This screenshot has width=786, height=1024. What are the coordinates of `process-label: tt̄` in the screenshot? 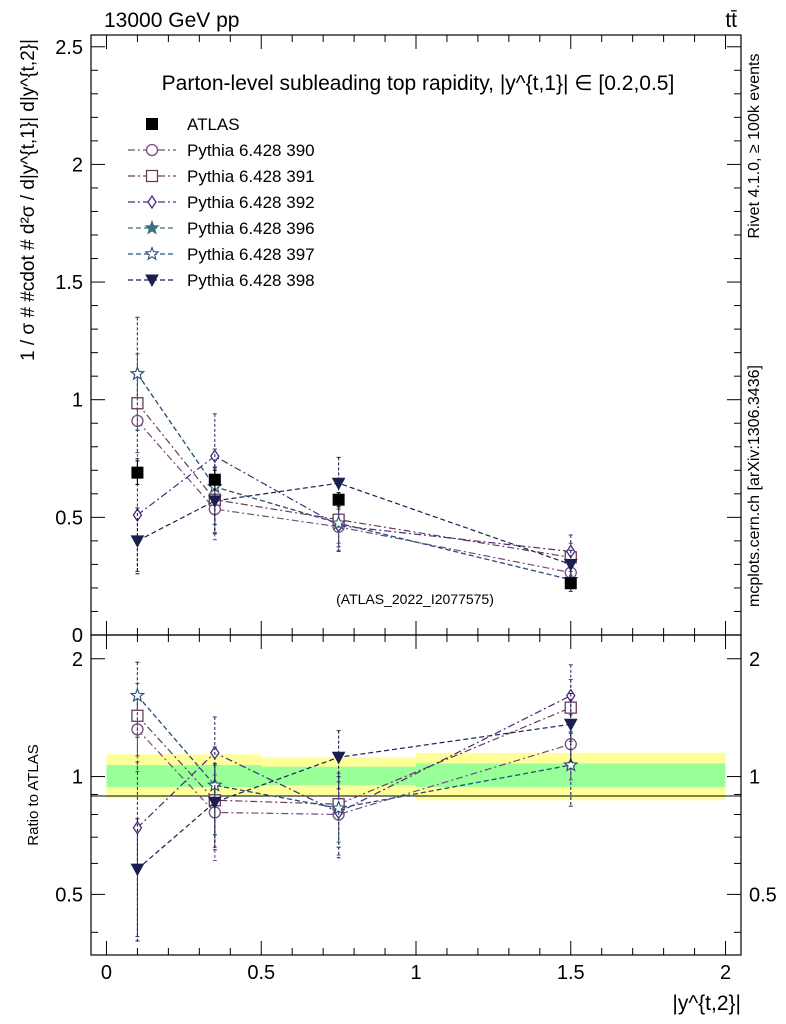 It's located at (731, 20).